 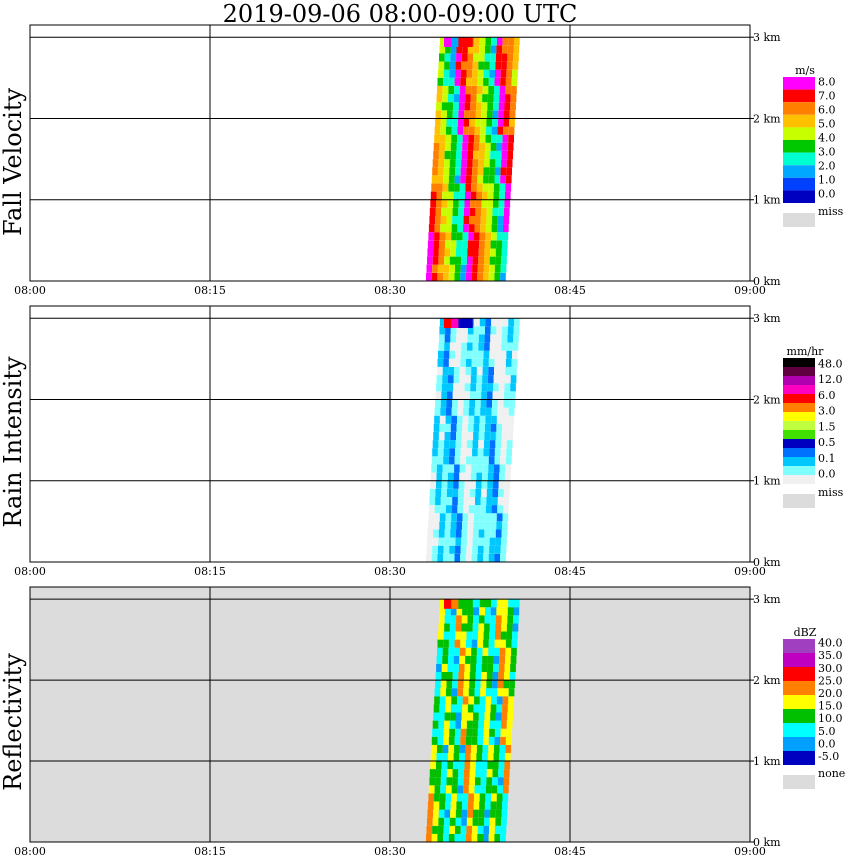 I want to click on y-tick-label: 1 km, so click(x=767, y=761).